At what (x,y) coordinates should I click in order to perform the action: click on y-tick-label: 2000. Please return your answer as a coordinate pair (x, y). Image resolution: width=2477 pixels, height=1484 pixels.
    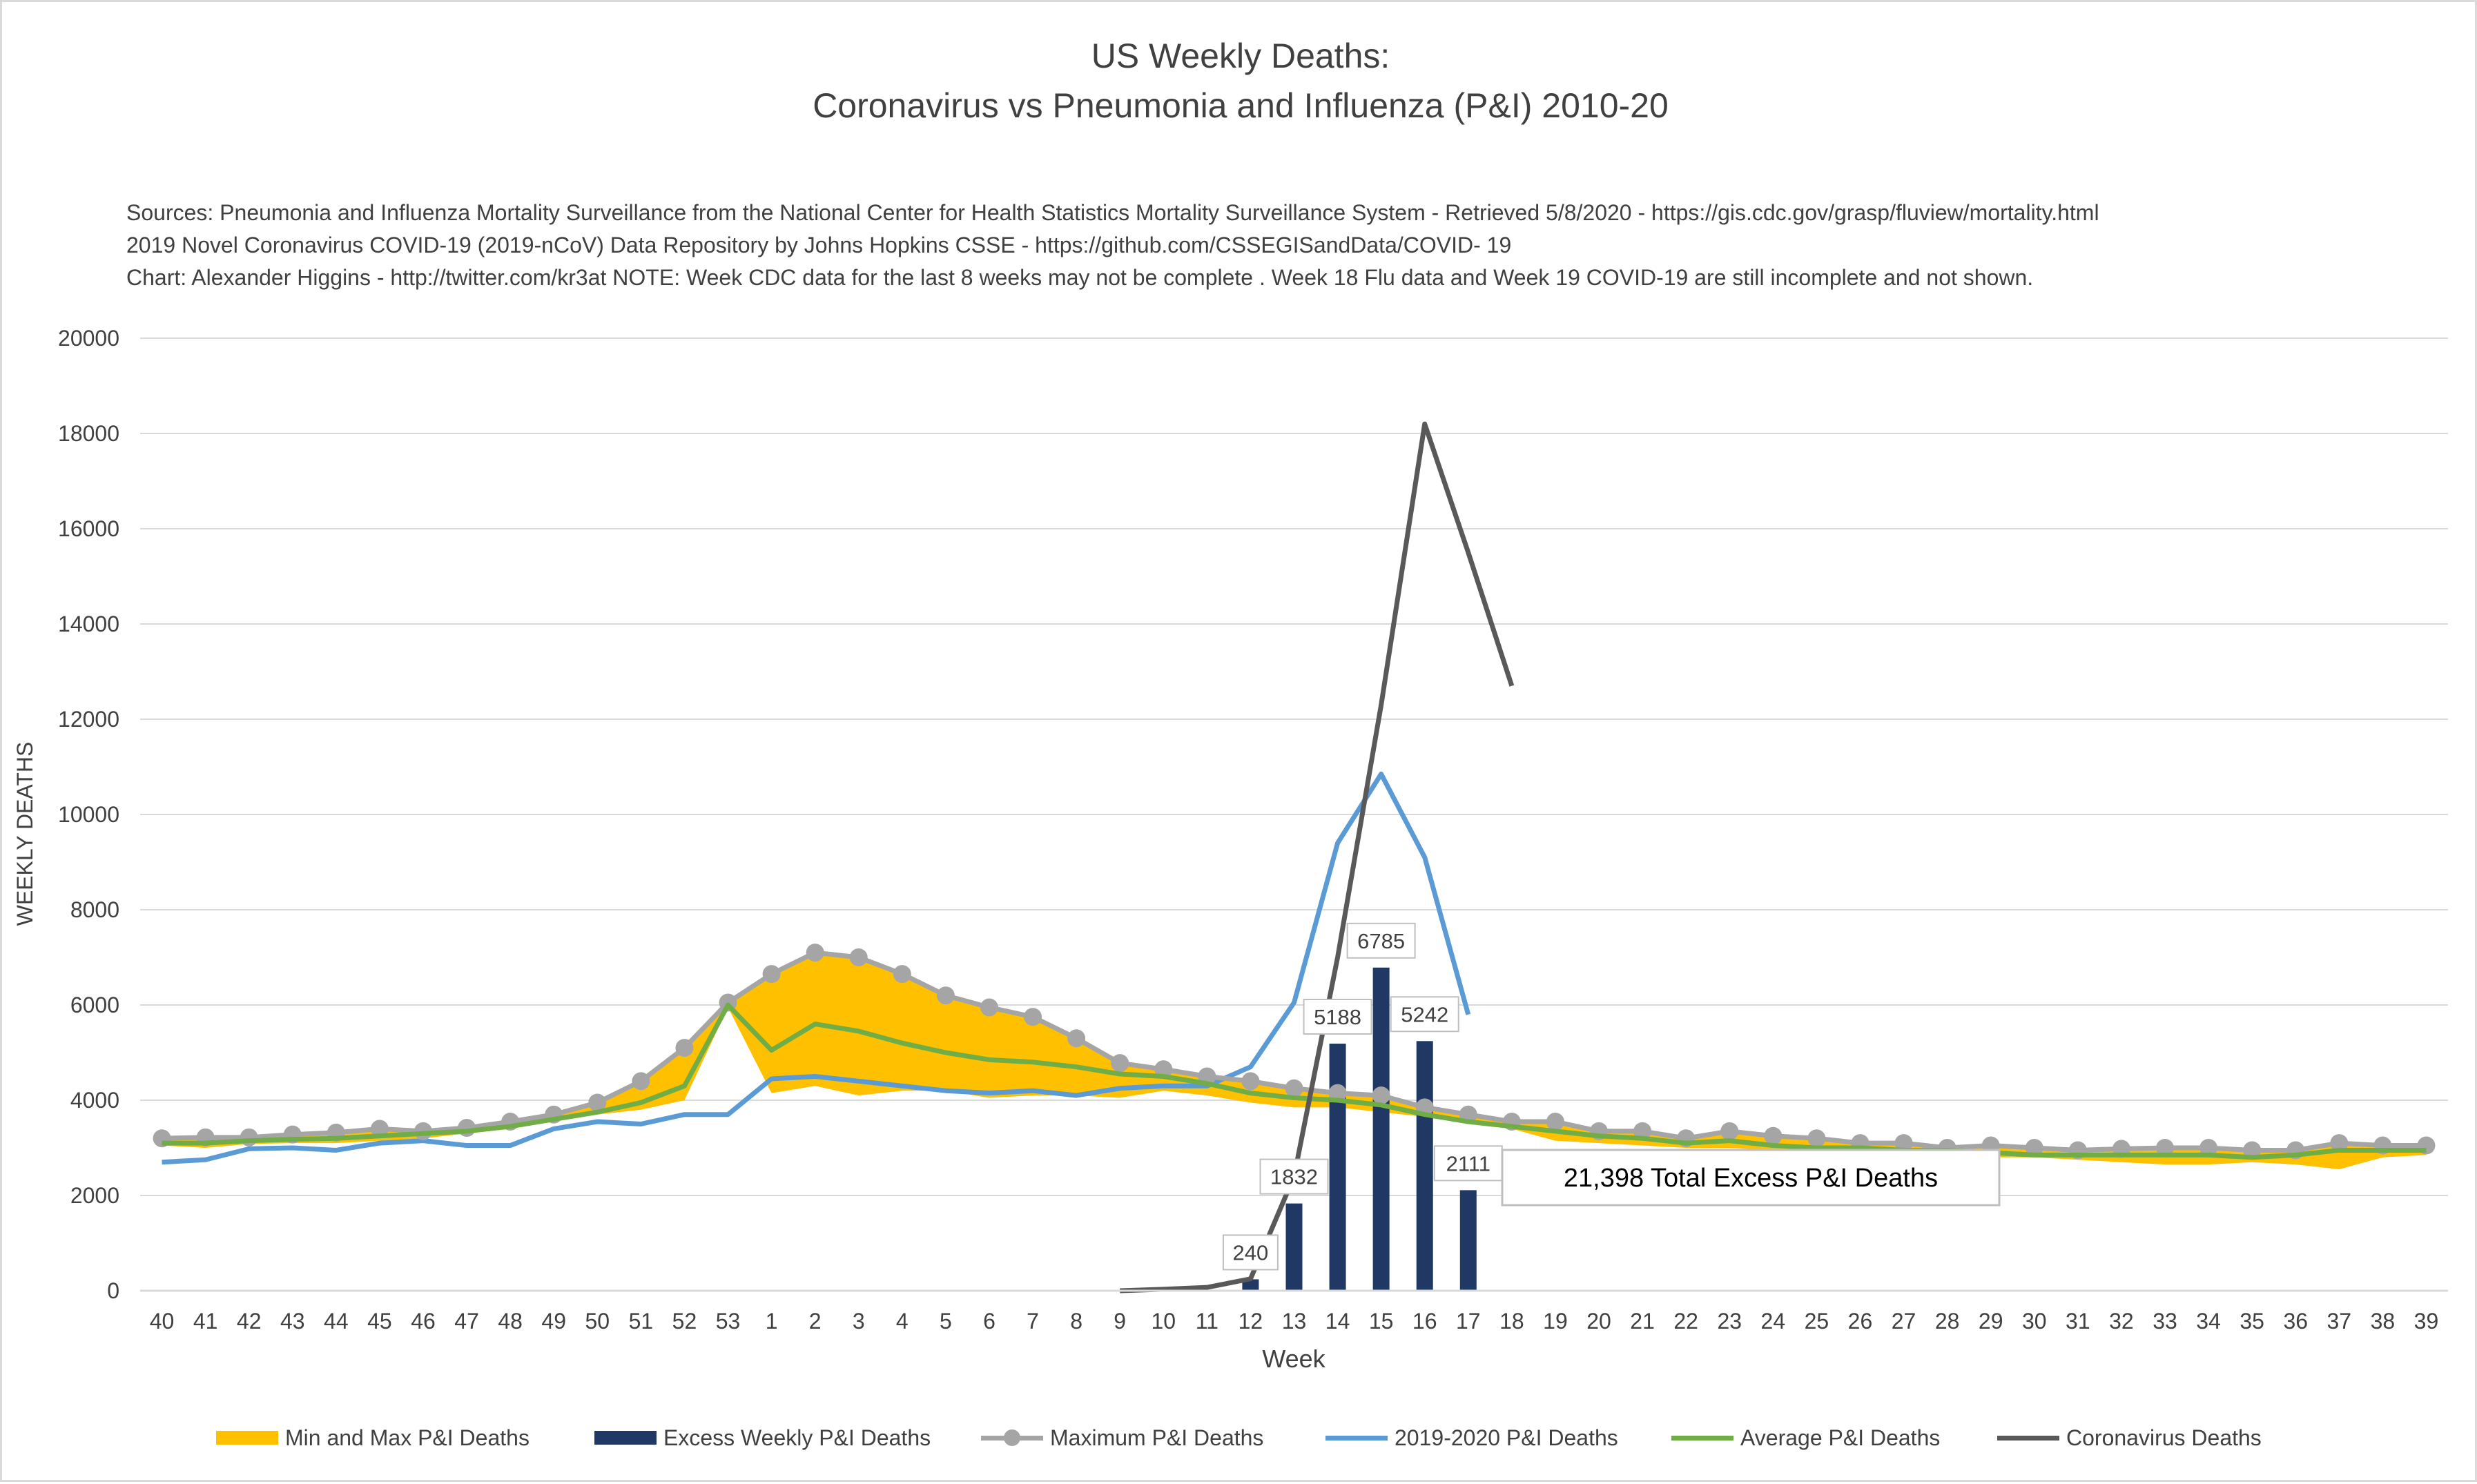
    Looking at the image, I should click on (94, 1195).